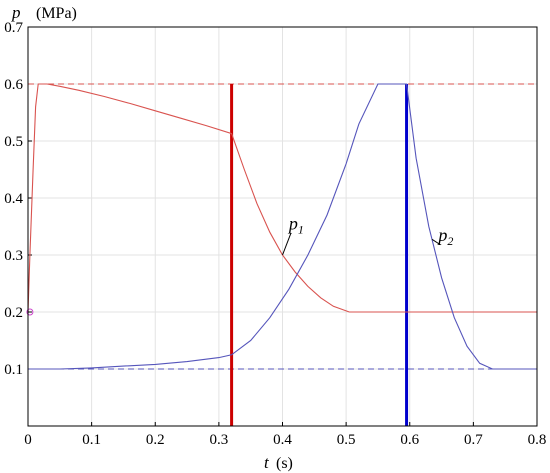  Describe the element at coordinates (28, 440) in the screenshot. I see `x-tick-label: 0` at that location.